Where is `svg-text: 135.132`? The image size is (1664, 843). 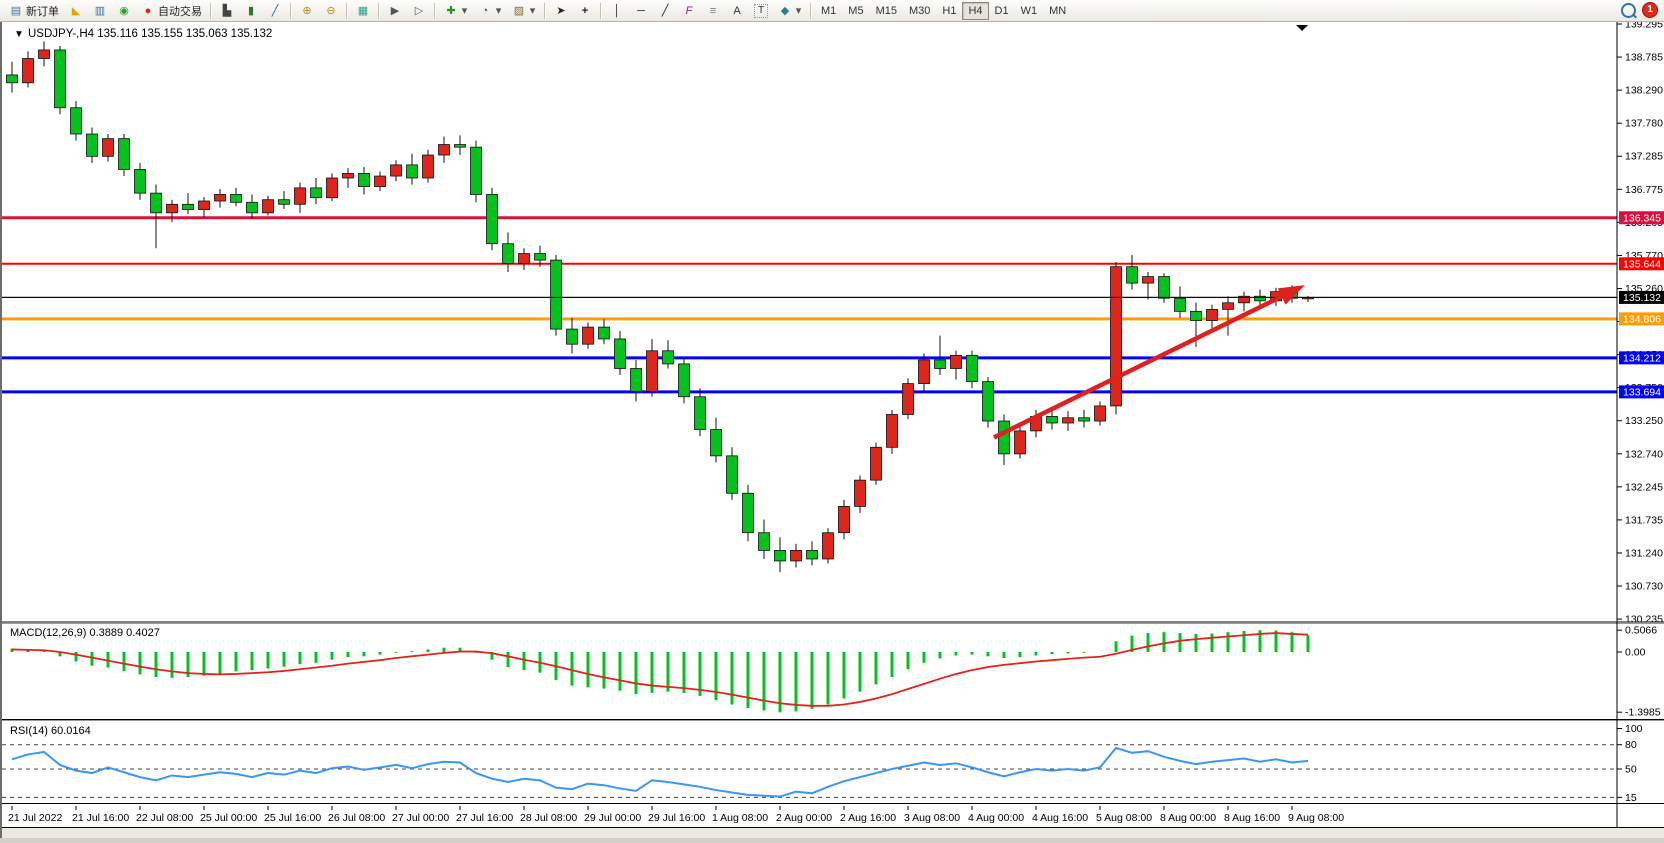 svg-text: 135.132 is located at coordinates (1642, 298).